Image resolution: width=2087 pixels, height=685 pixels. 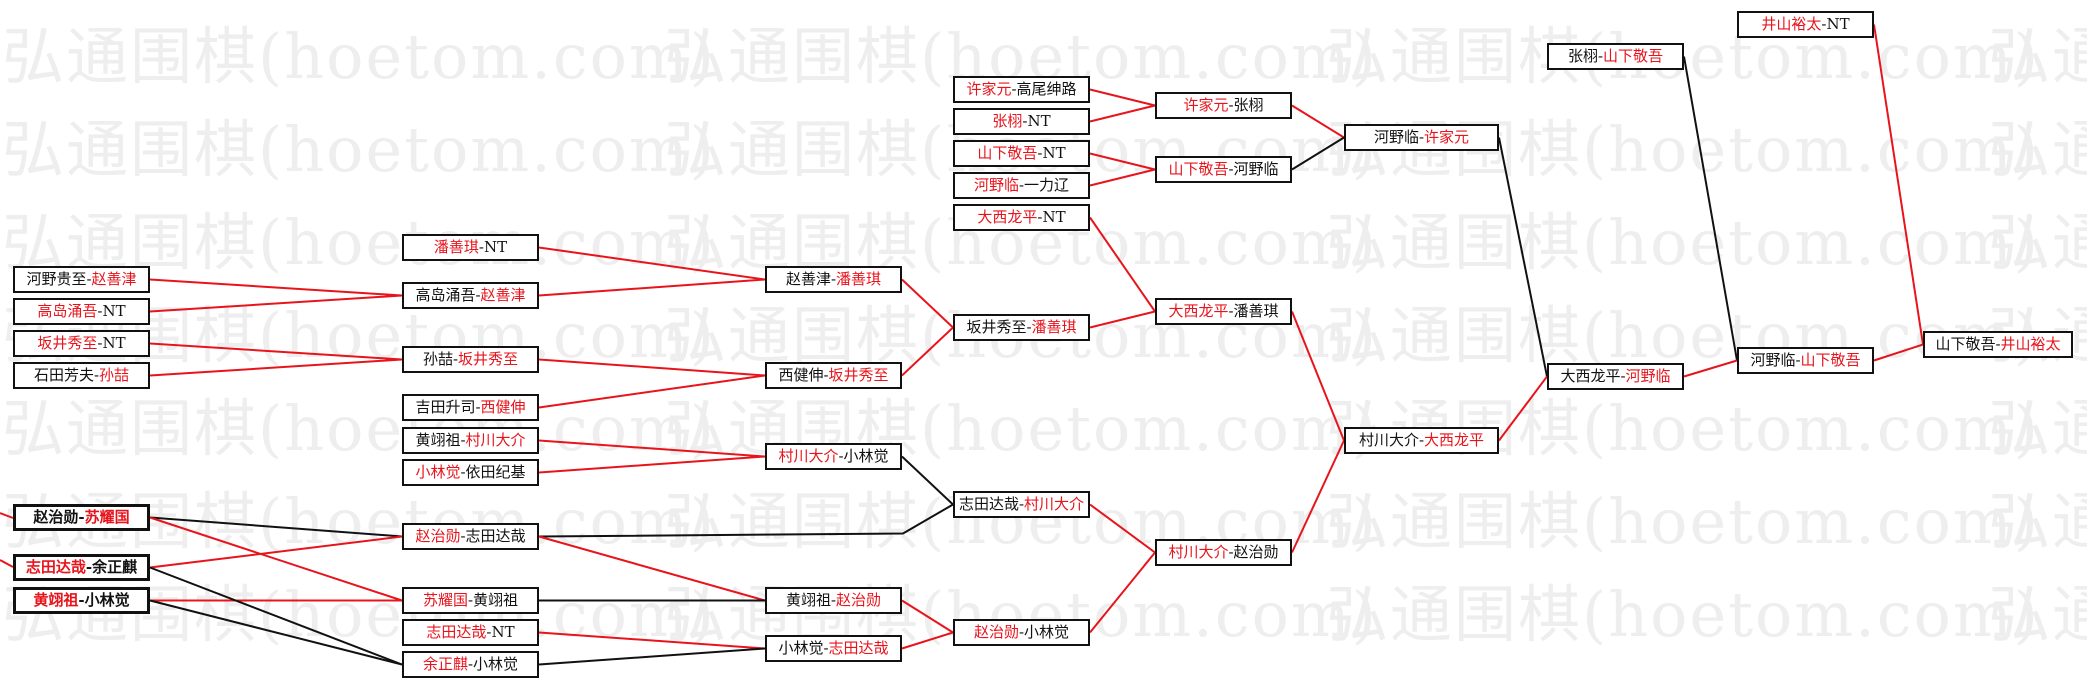 I want to click on match-box: 坂井秀至-NT, so click(x=81, y=343).